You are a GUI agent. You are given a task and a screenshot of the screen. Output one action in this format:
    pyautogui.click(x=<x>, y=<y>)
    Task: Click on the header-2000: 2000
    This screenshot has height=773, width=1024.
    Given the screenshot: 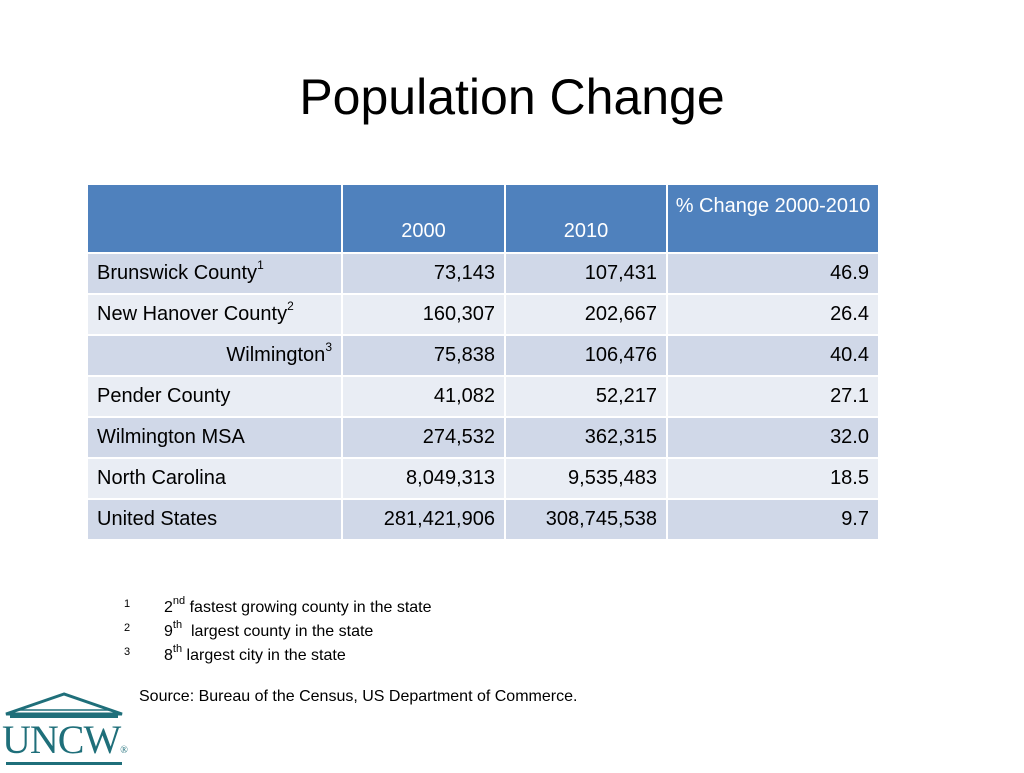 What is the action you would take?
    pyautogui.click(x=423, y=218)
    